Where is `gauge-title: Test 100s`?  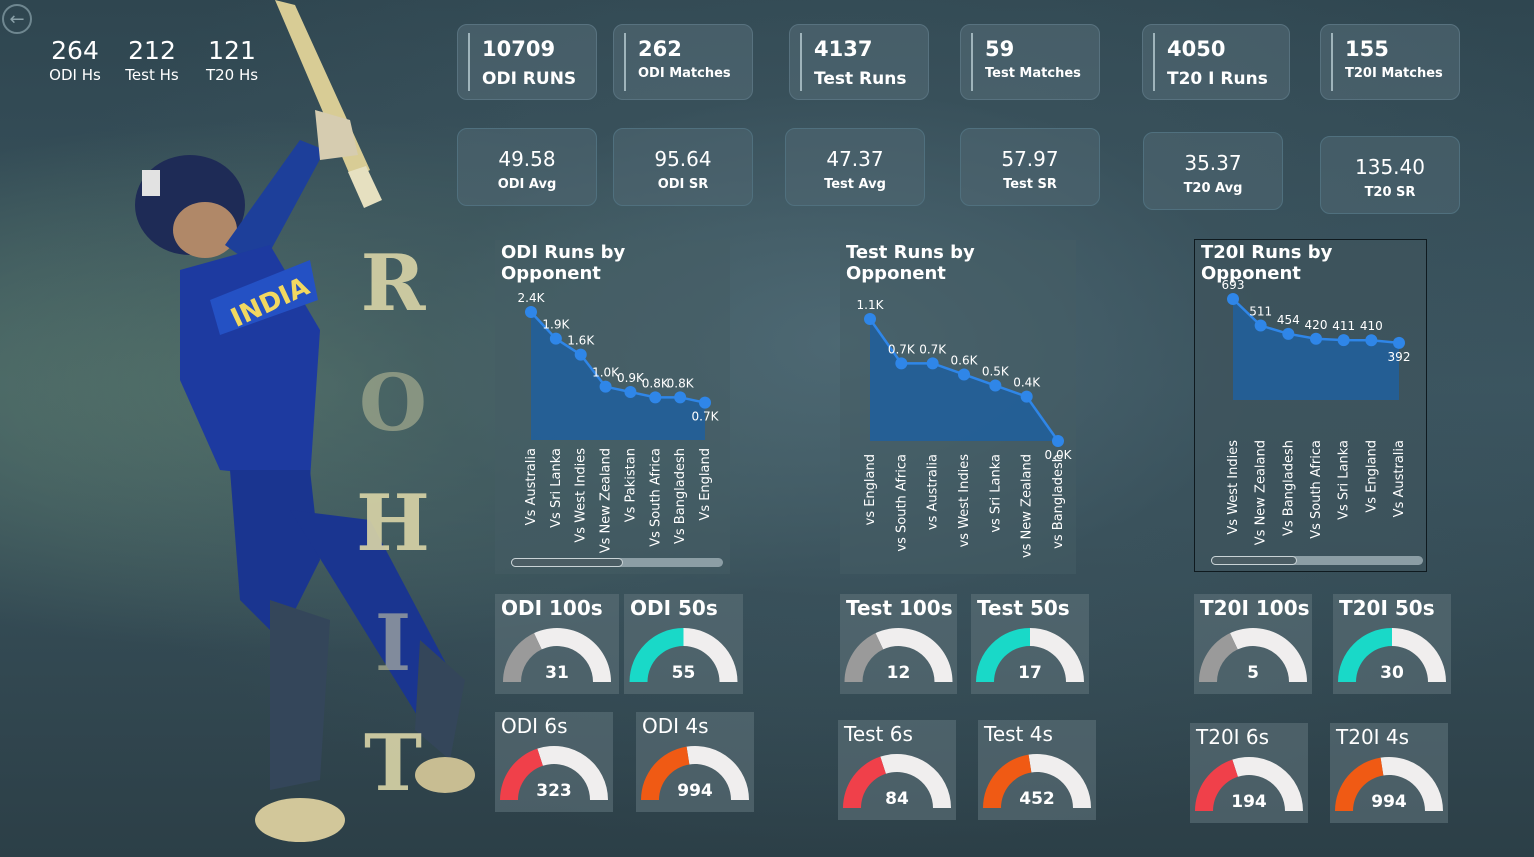
gauge-title: Test 100s is located at coordinates (899, 608).